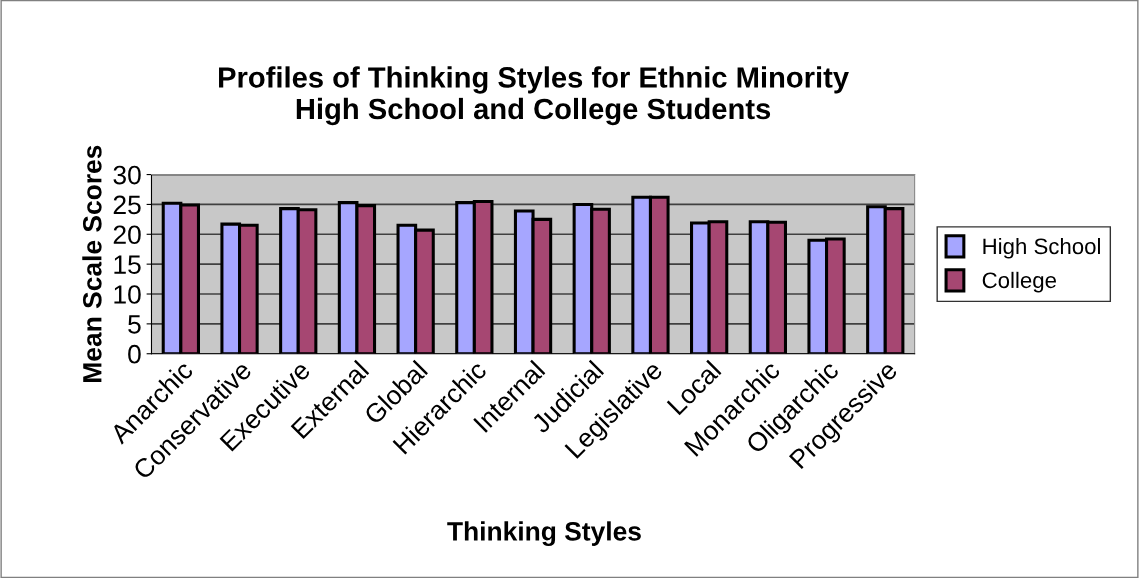  Describe the element at coordinates (127, 294) in the screenshot. I see `y-tick-label: 10` at that location.